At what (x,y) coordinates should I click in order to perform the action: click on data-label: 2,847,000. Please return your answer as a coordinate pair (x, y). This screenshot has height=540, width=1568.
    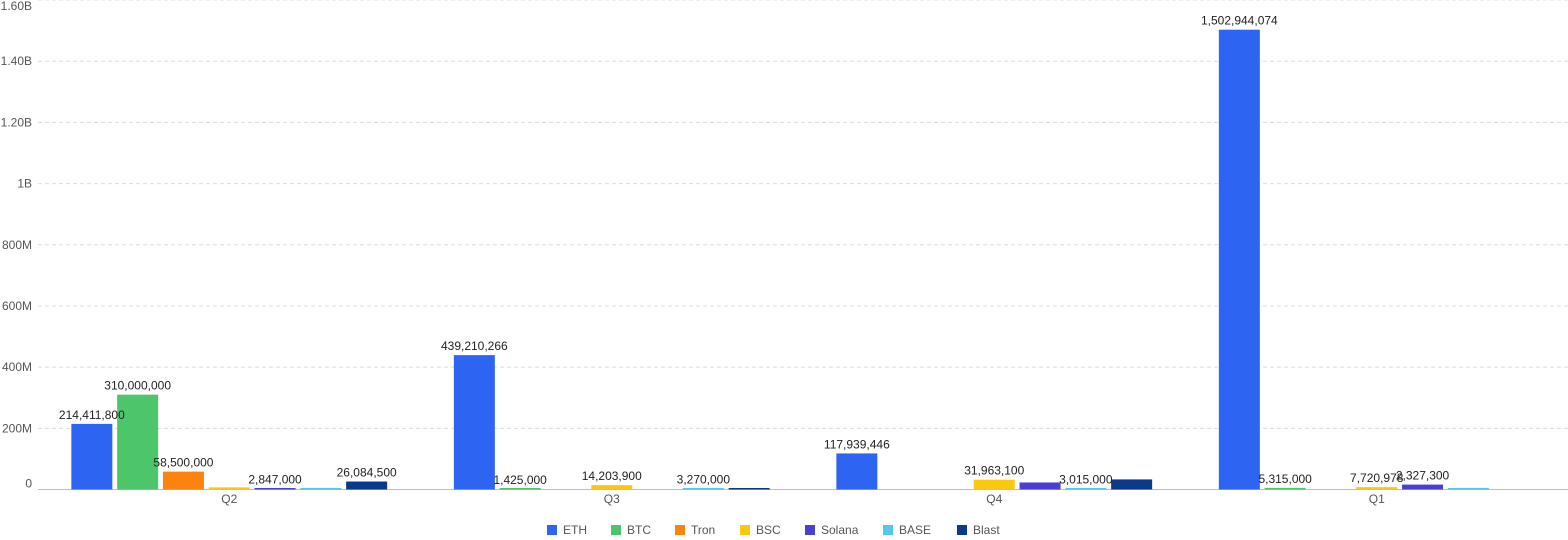
    Looking at the image, I should click on (275, 480).